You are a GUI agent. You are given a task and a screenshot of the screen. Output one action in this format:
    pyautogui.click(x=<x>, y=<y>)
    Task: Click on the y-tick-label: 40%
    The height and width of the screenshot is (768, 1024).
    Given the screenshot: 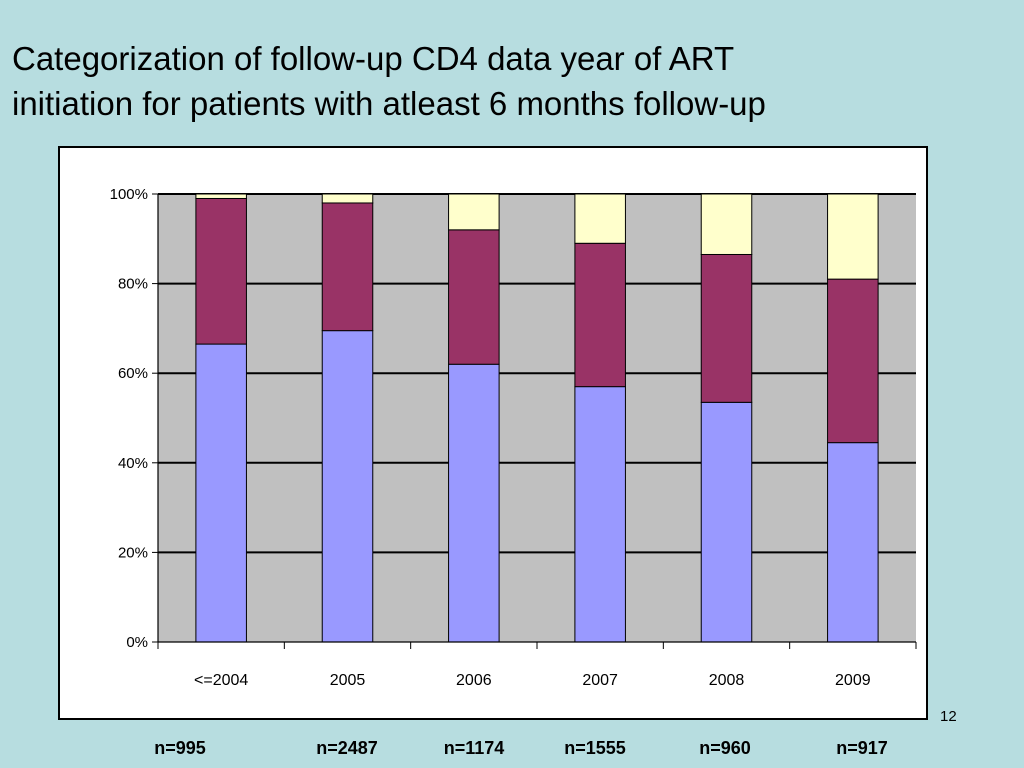 What is the action you would take?
    pyautogui.click(x=133, y=463)
    